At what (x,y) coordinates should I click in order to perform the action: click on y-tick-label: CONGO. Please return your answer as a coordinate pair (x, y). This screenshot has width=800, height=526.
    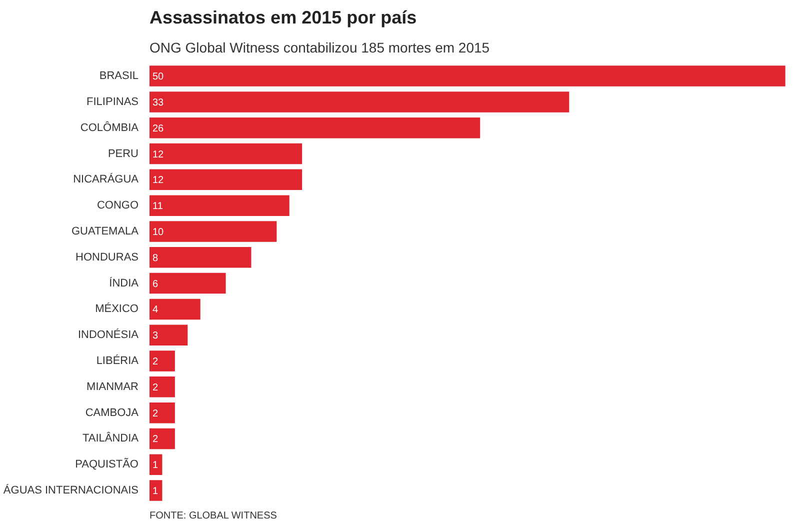
    Looking at the image, I should click on (117, 206).